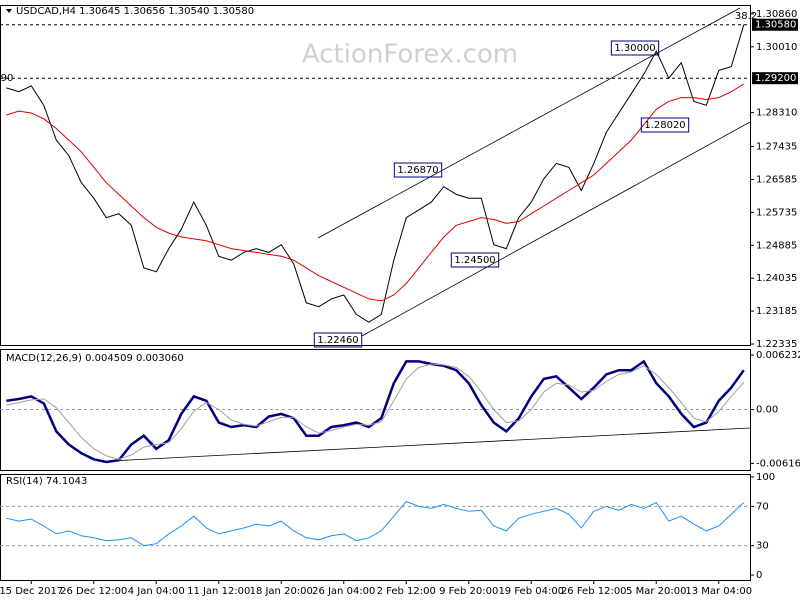  What do you see at coordinates (156, 591) in the screenshot?
I see `x-tick-label: 4 Jan 04:00` at bounding box center [156, 591].